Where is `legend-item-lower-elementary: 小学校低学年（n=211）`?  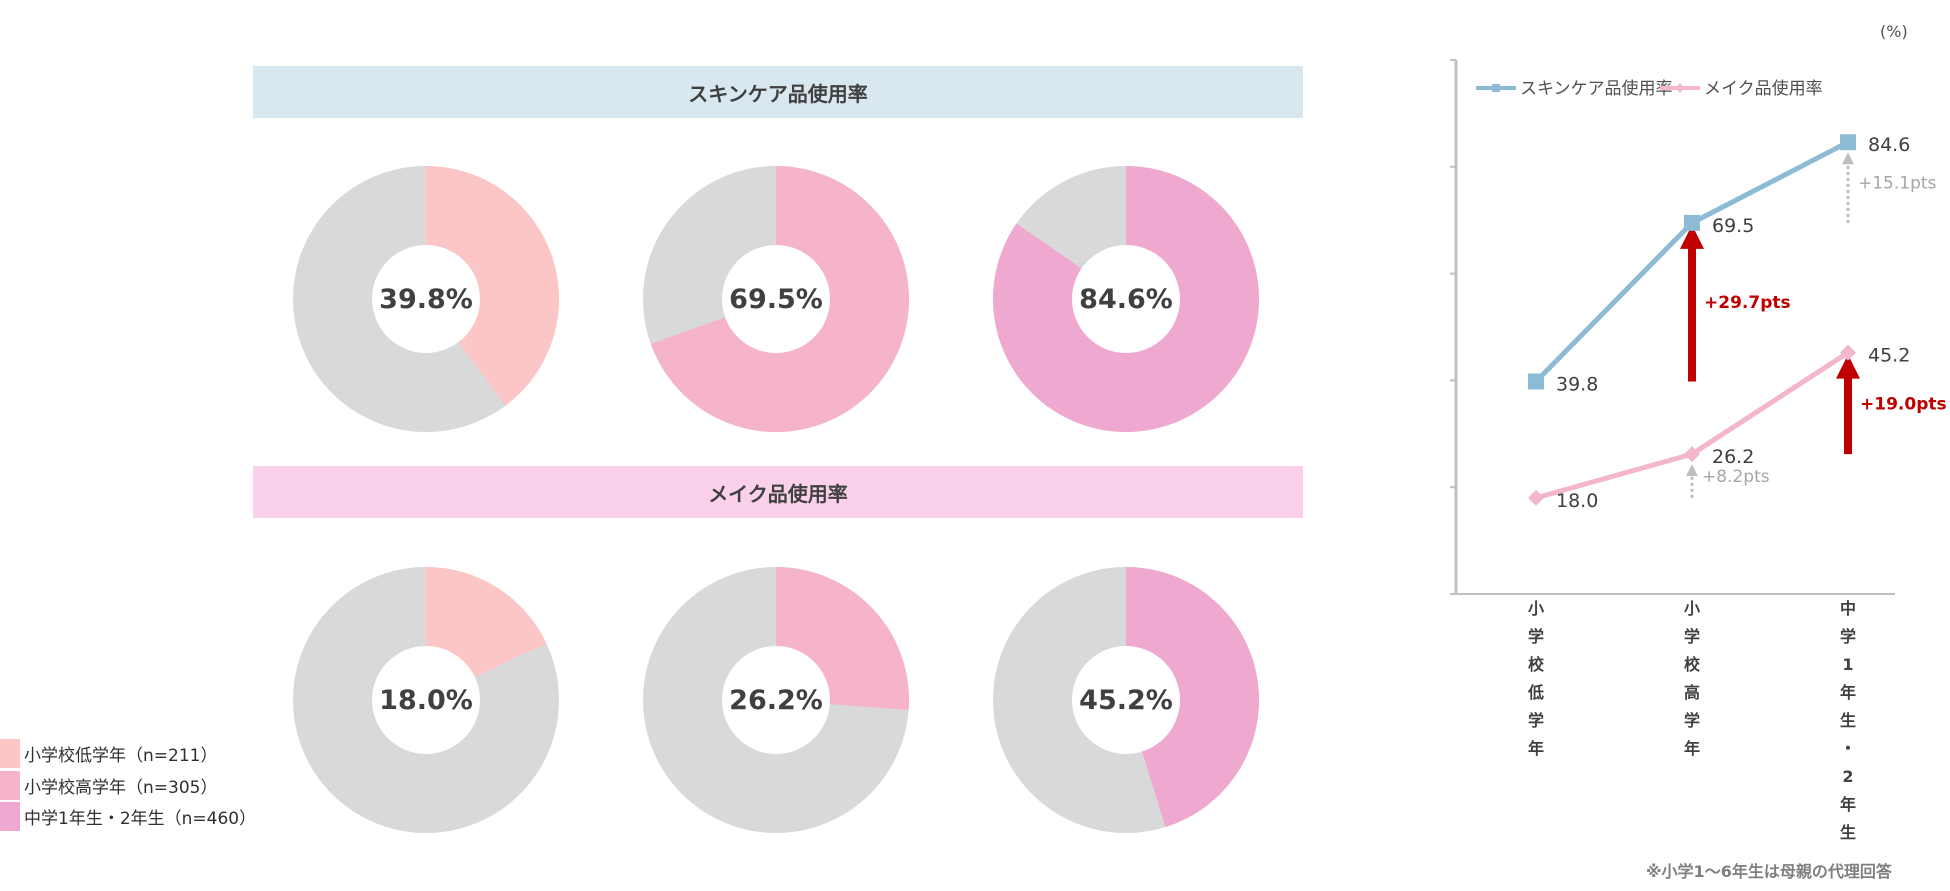
legend-item-lower-elementary: 小学校低学年（n=211） is located at coordinates (128, 754).